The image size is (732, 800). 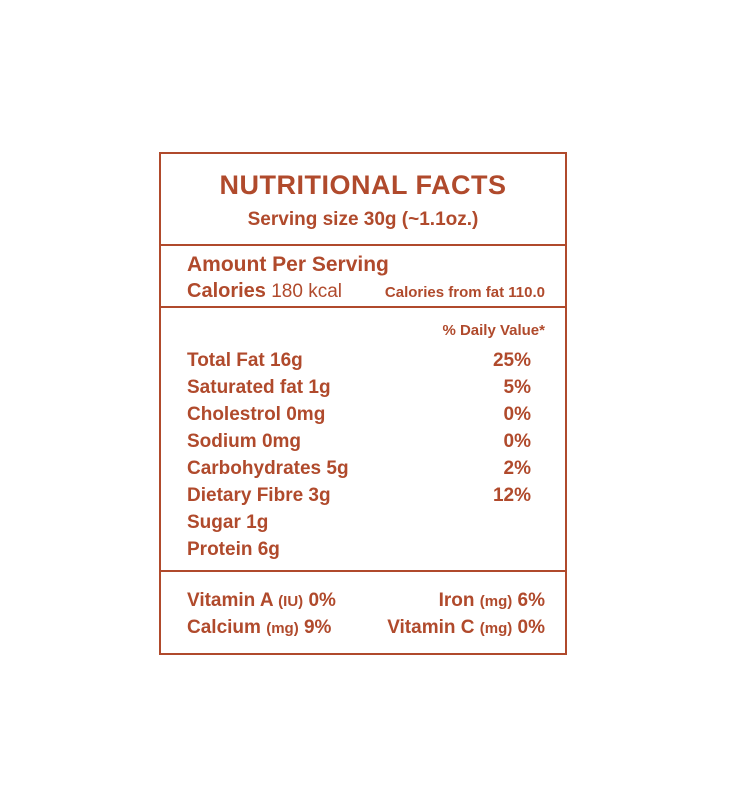 I want to click on vitamin-value: 9%, so click(x=317, y=627).